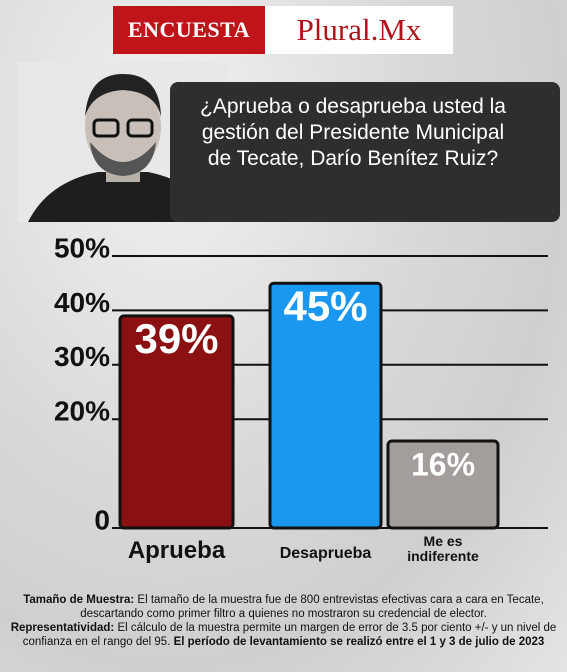 This screenshot has width=567, height=672. Describe the element at coordinates (82, 411) in the screenshot. I see `y-tick-label: 20%` at that location.